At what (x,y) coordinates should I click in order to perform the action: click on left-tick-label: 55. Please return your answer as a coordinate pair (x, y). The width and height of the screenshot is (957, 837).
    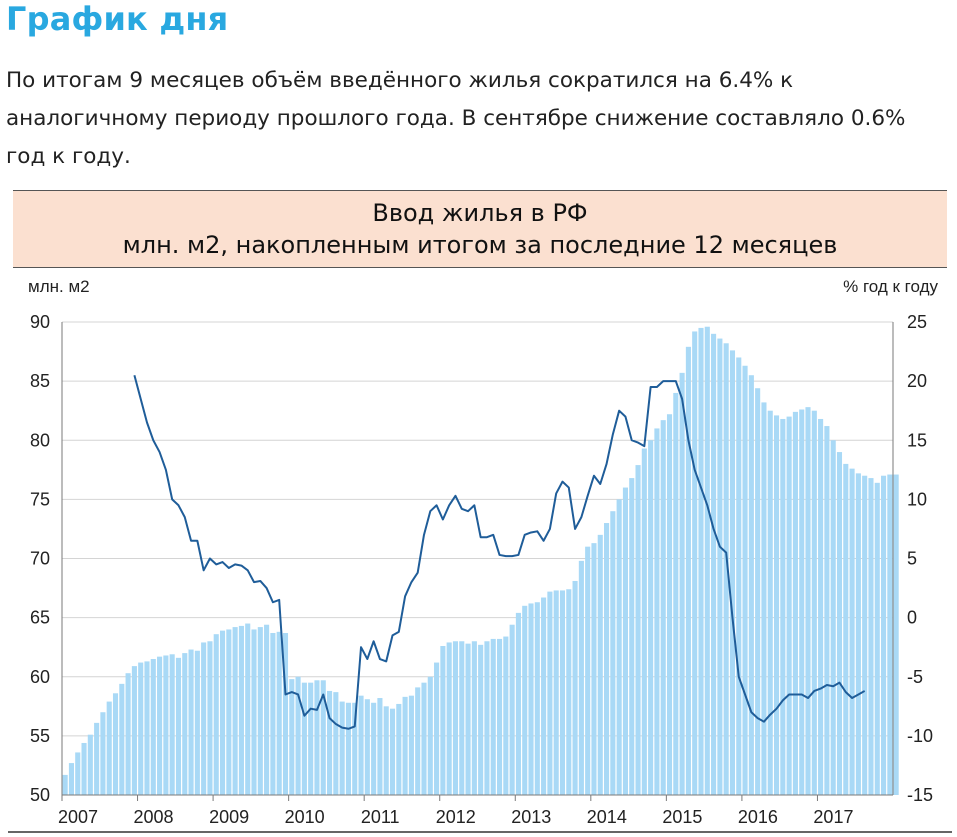
    Looking at the image, I should click on (40, 736).